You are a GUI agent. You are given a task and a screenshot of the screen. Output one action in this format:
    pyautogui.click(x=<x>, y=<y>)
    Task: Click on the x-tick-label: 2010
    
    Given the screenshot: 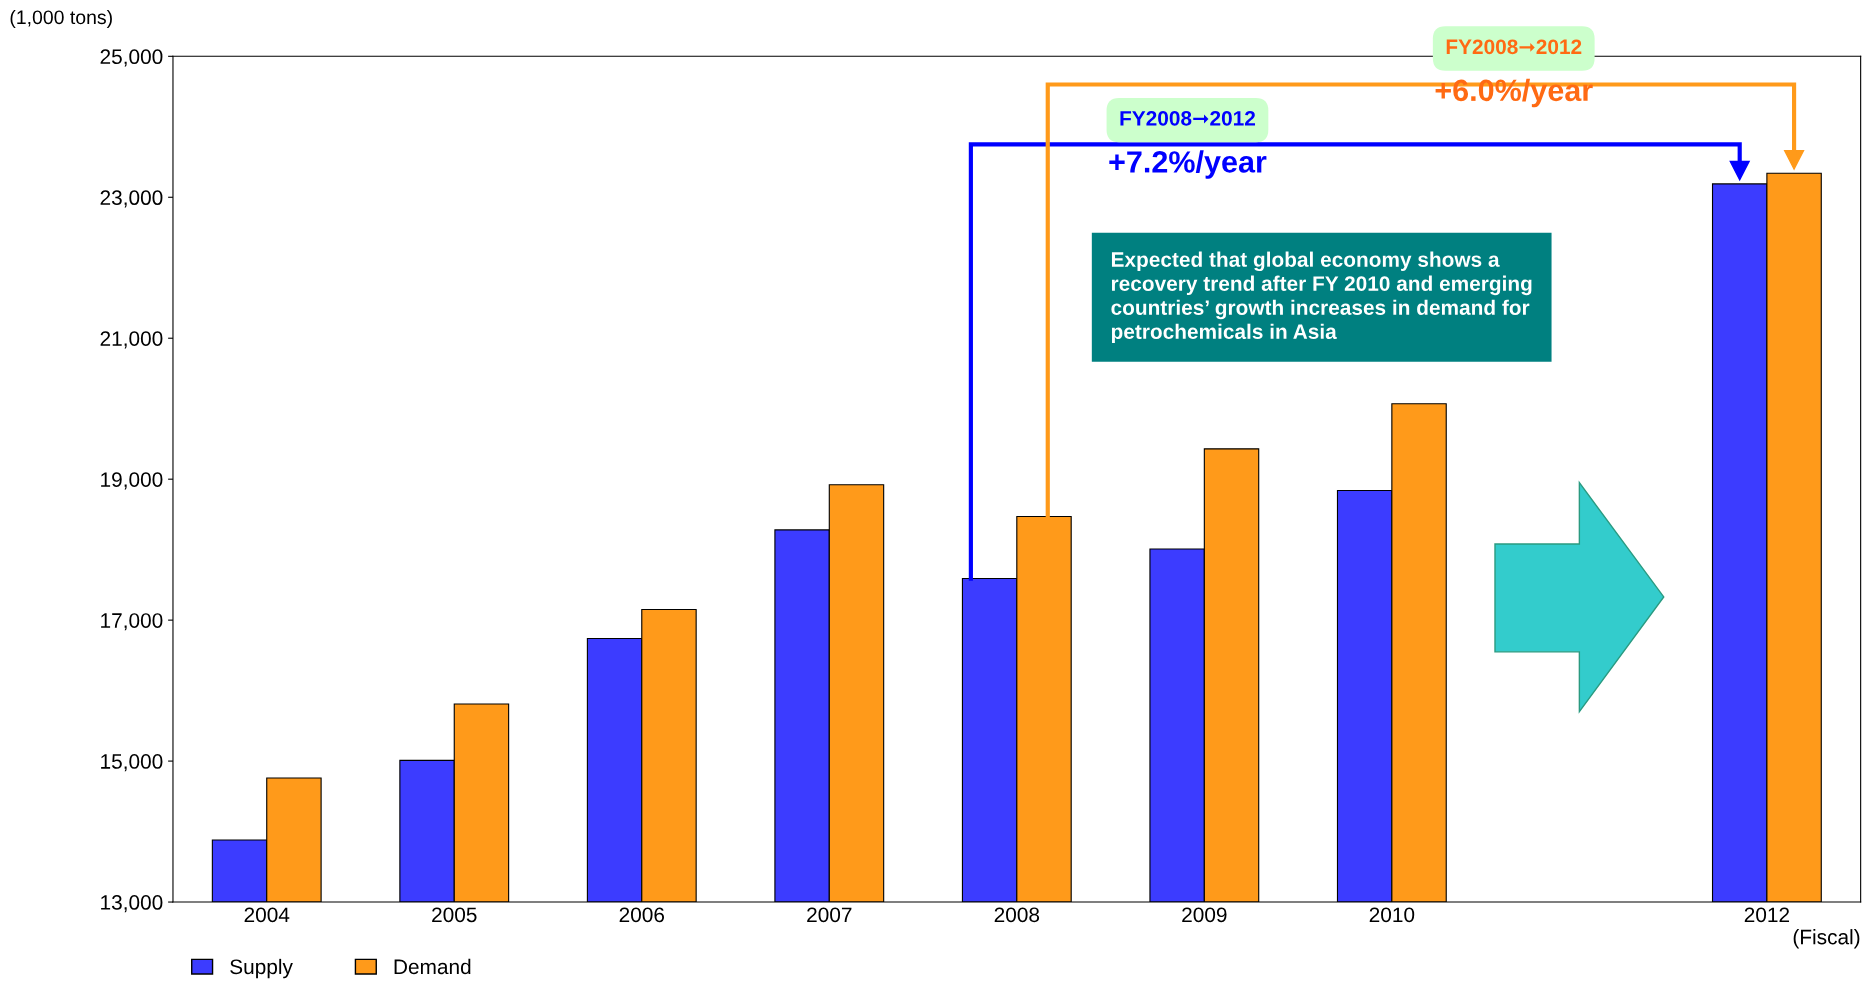 What is the action you would take?
    pyautogui.click(x=1392, y=915)
    